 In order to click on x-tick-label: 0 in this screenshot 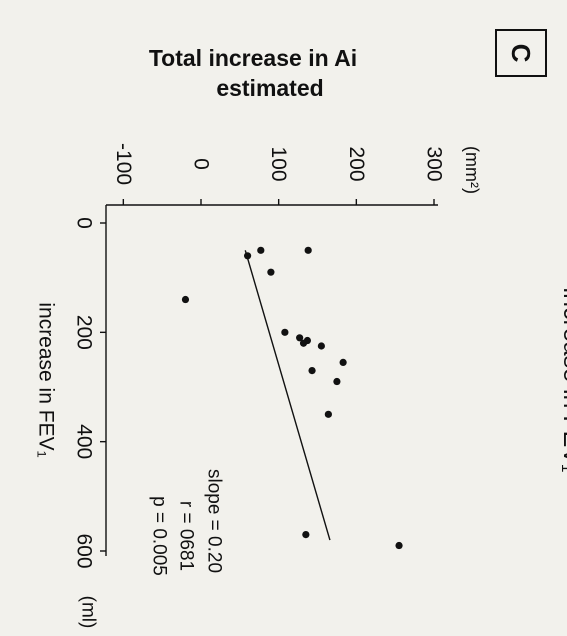, I will do `click(84, 223)`.